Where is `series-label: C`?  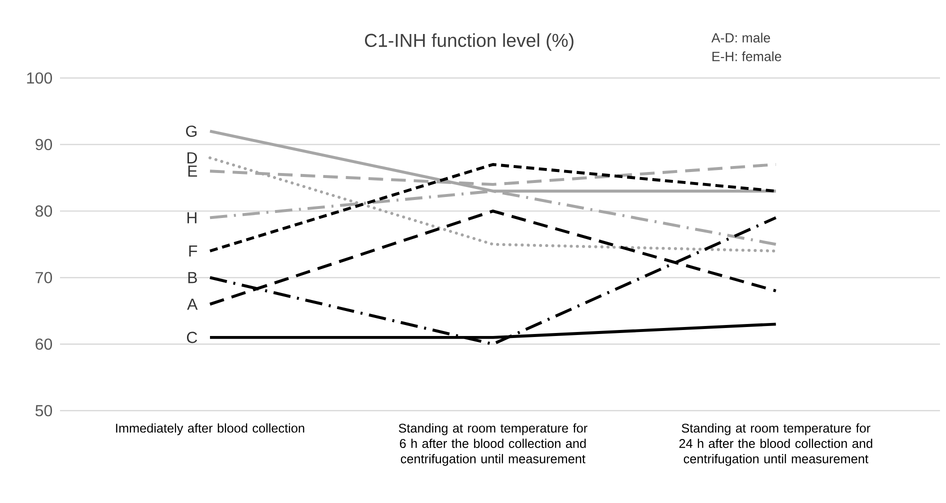 series-label: C is located at coordinates (192, 338).